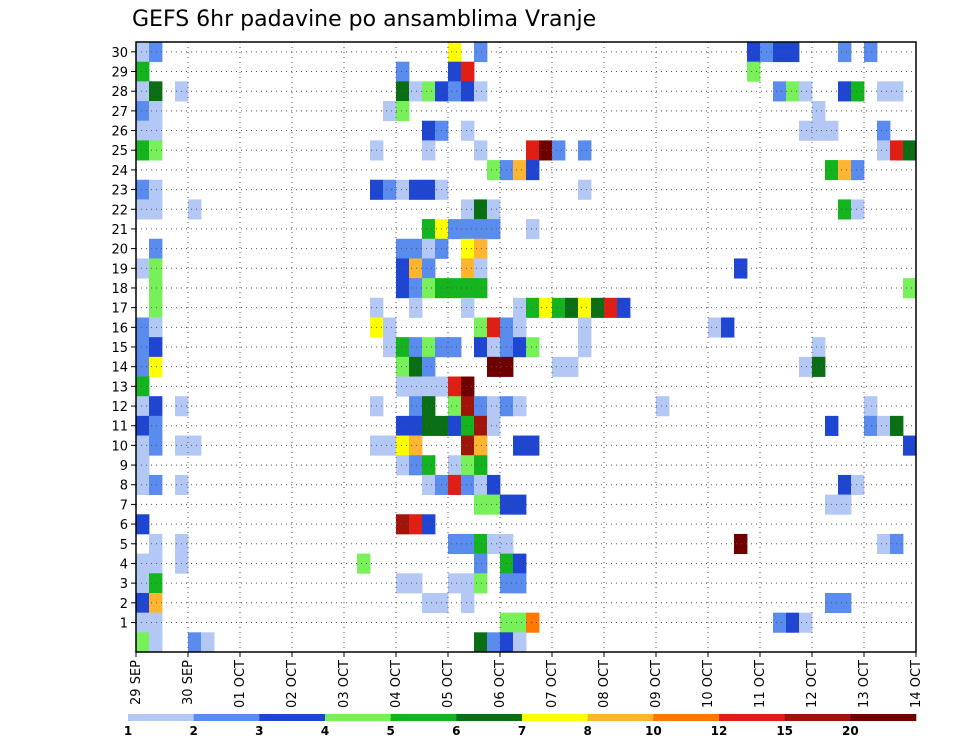 The image size is (960, 742). What do you see at coordinates (119, 387) in the screenshot?
I see `y-tick-label: 13` at bounding box center [119, 387].